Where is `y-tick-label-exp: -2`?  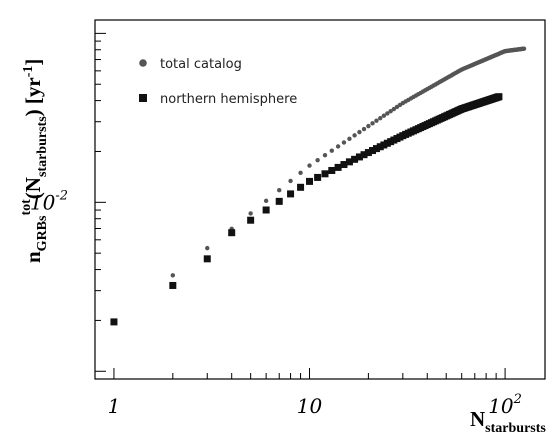 y-tick-label-exp: -2 is located at coordinates (61, 195).